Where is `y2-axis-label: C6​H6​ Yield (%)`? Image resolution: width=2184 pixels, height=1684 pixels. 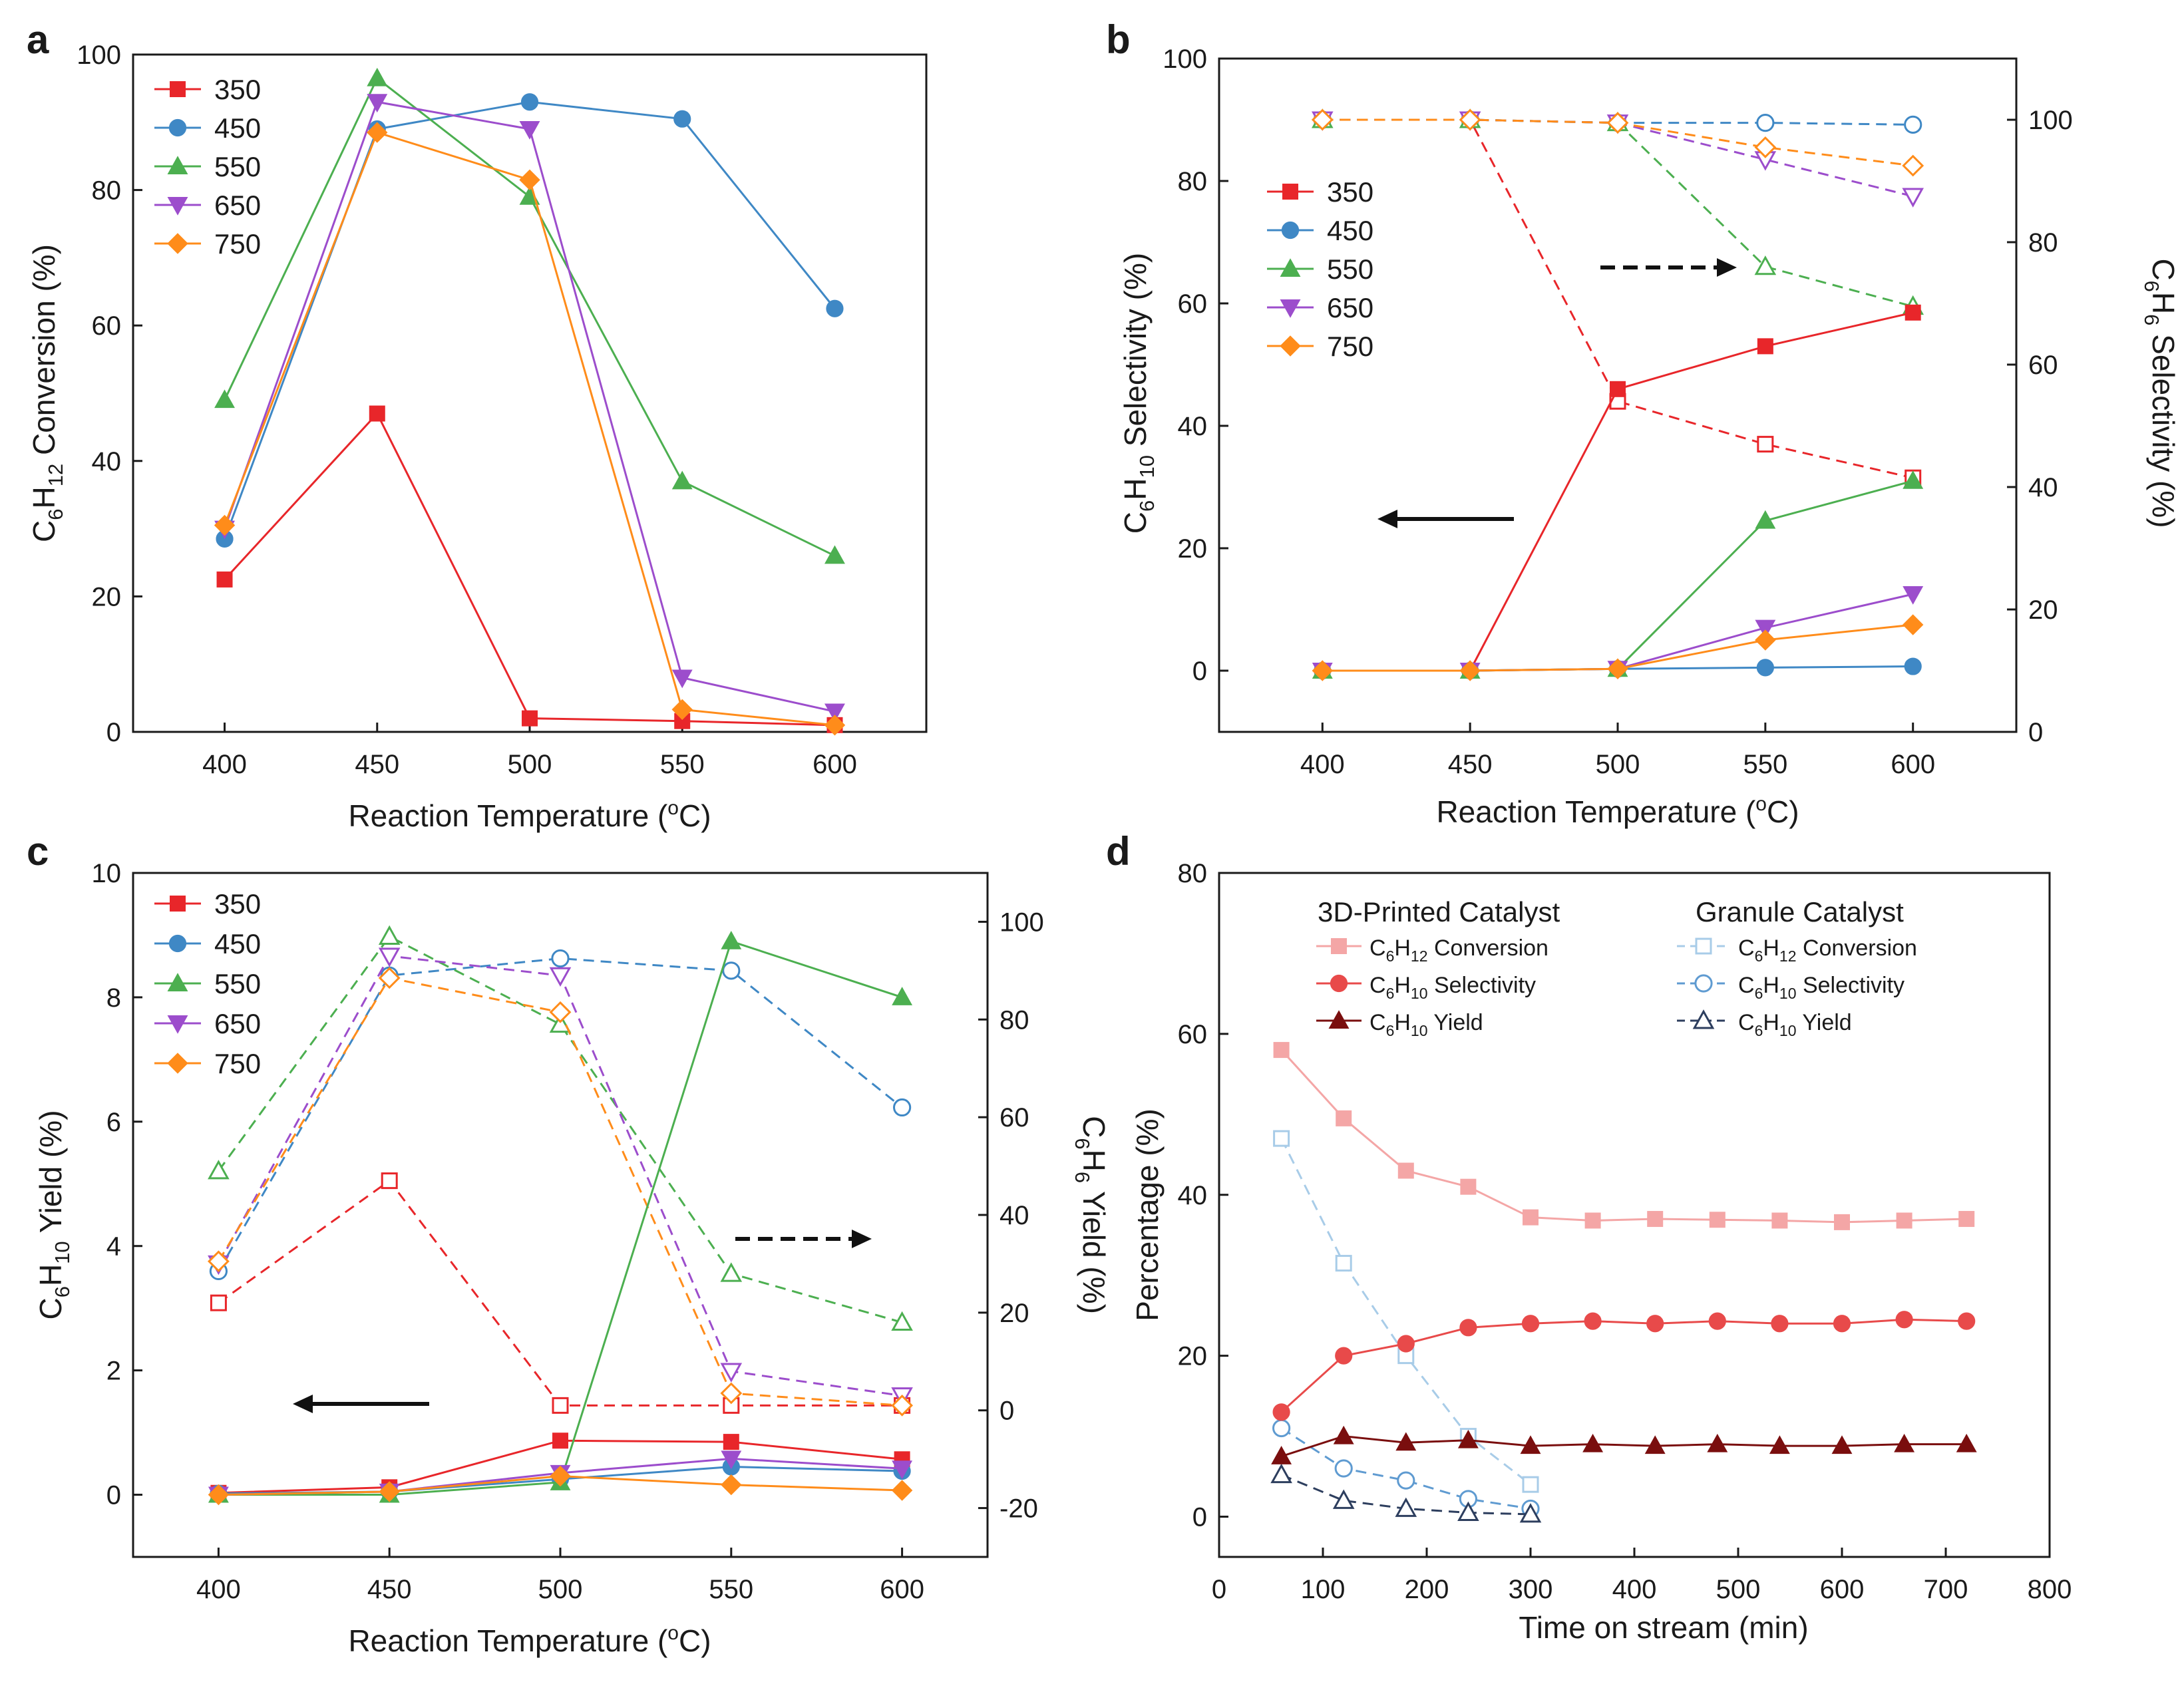
y2-axis-label: C6​H6​ Yield (%) is located at coordinates (1091, 1215).